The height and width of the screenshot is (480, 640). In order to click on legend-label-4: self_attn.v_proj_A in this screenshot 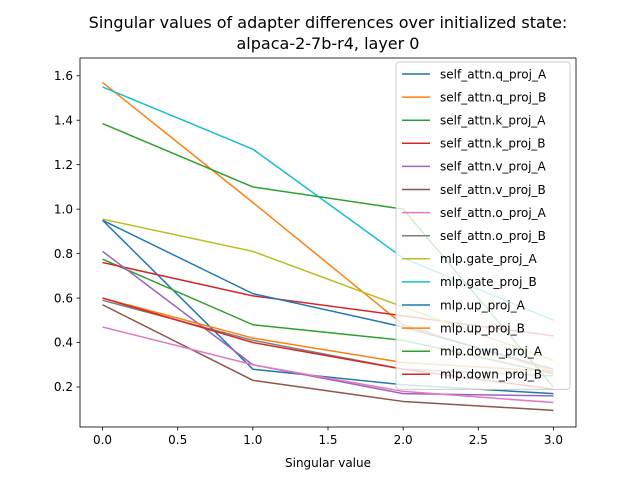, I will do `click(493, 167)`.